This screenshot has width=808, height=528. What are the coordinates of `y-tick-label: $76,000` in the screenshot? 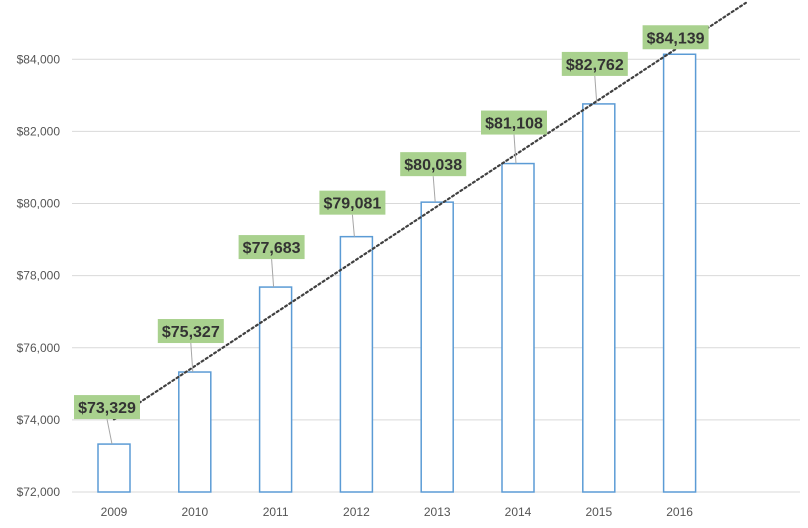 It's located at (39, 348).